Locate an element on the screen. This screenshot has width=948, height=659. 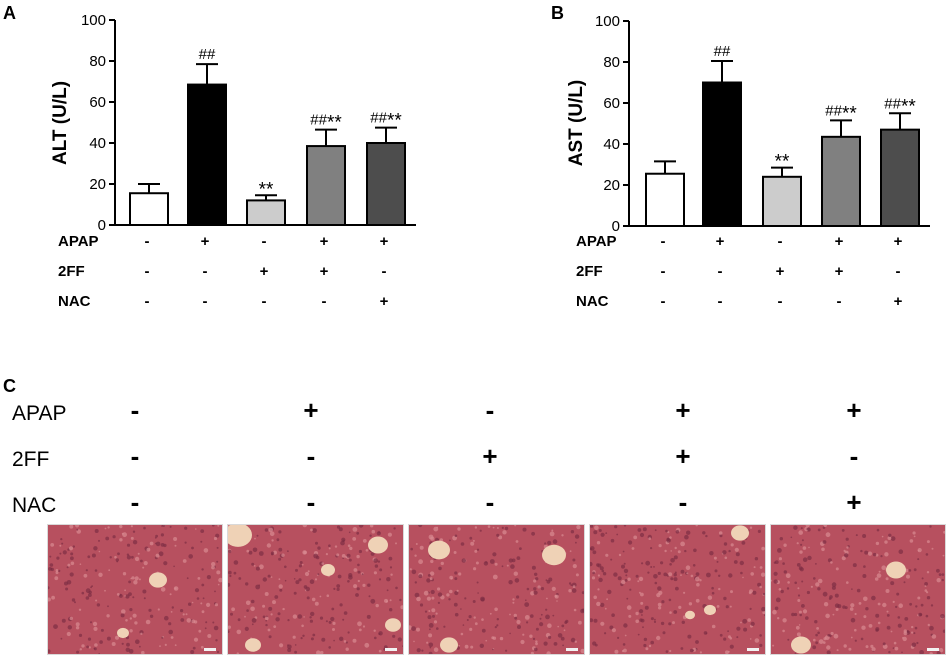
histology-image-apap is located at coordinates (315, 589).